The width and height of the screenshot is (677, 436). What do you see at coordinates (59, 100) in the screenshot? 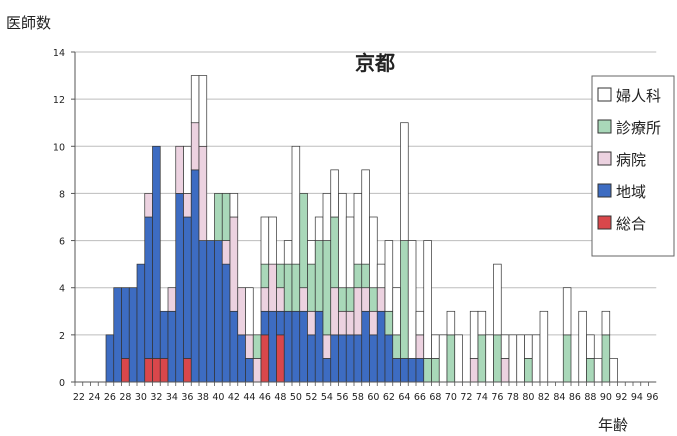
I see `y-tick-label: 12` at bounding box center [59, 100].